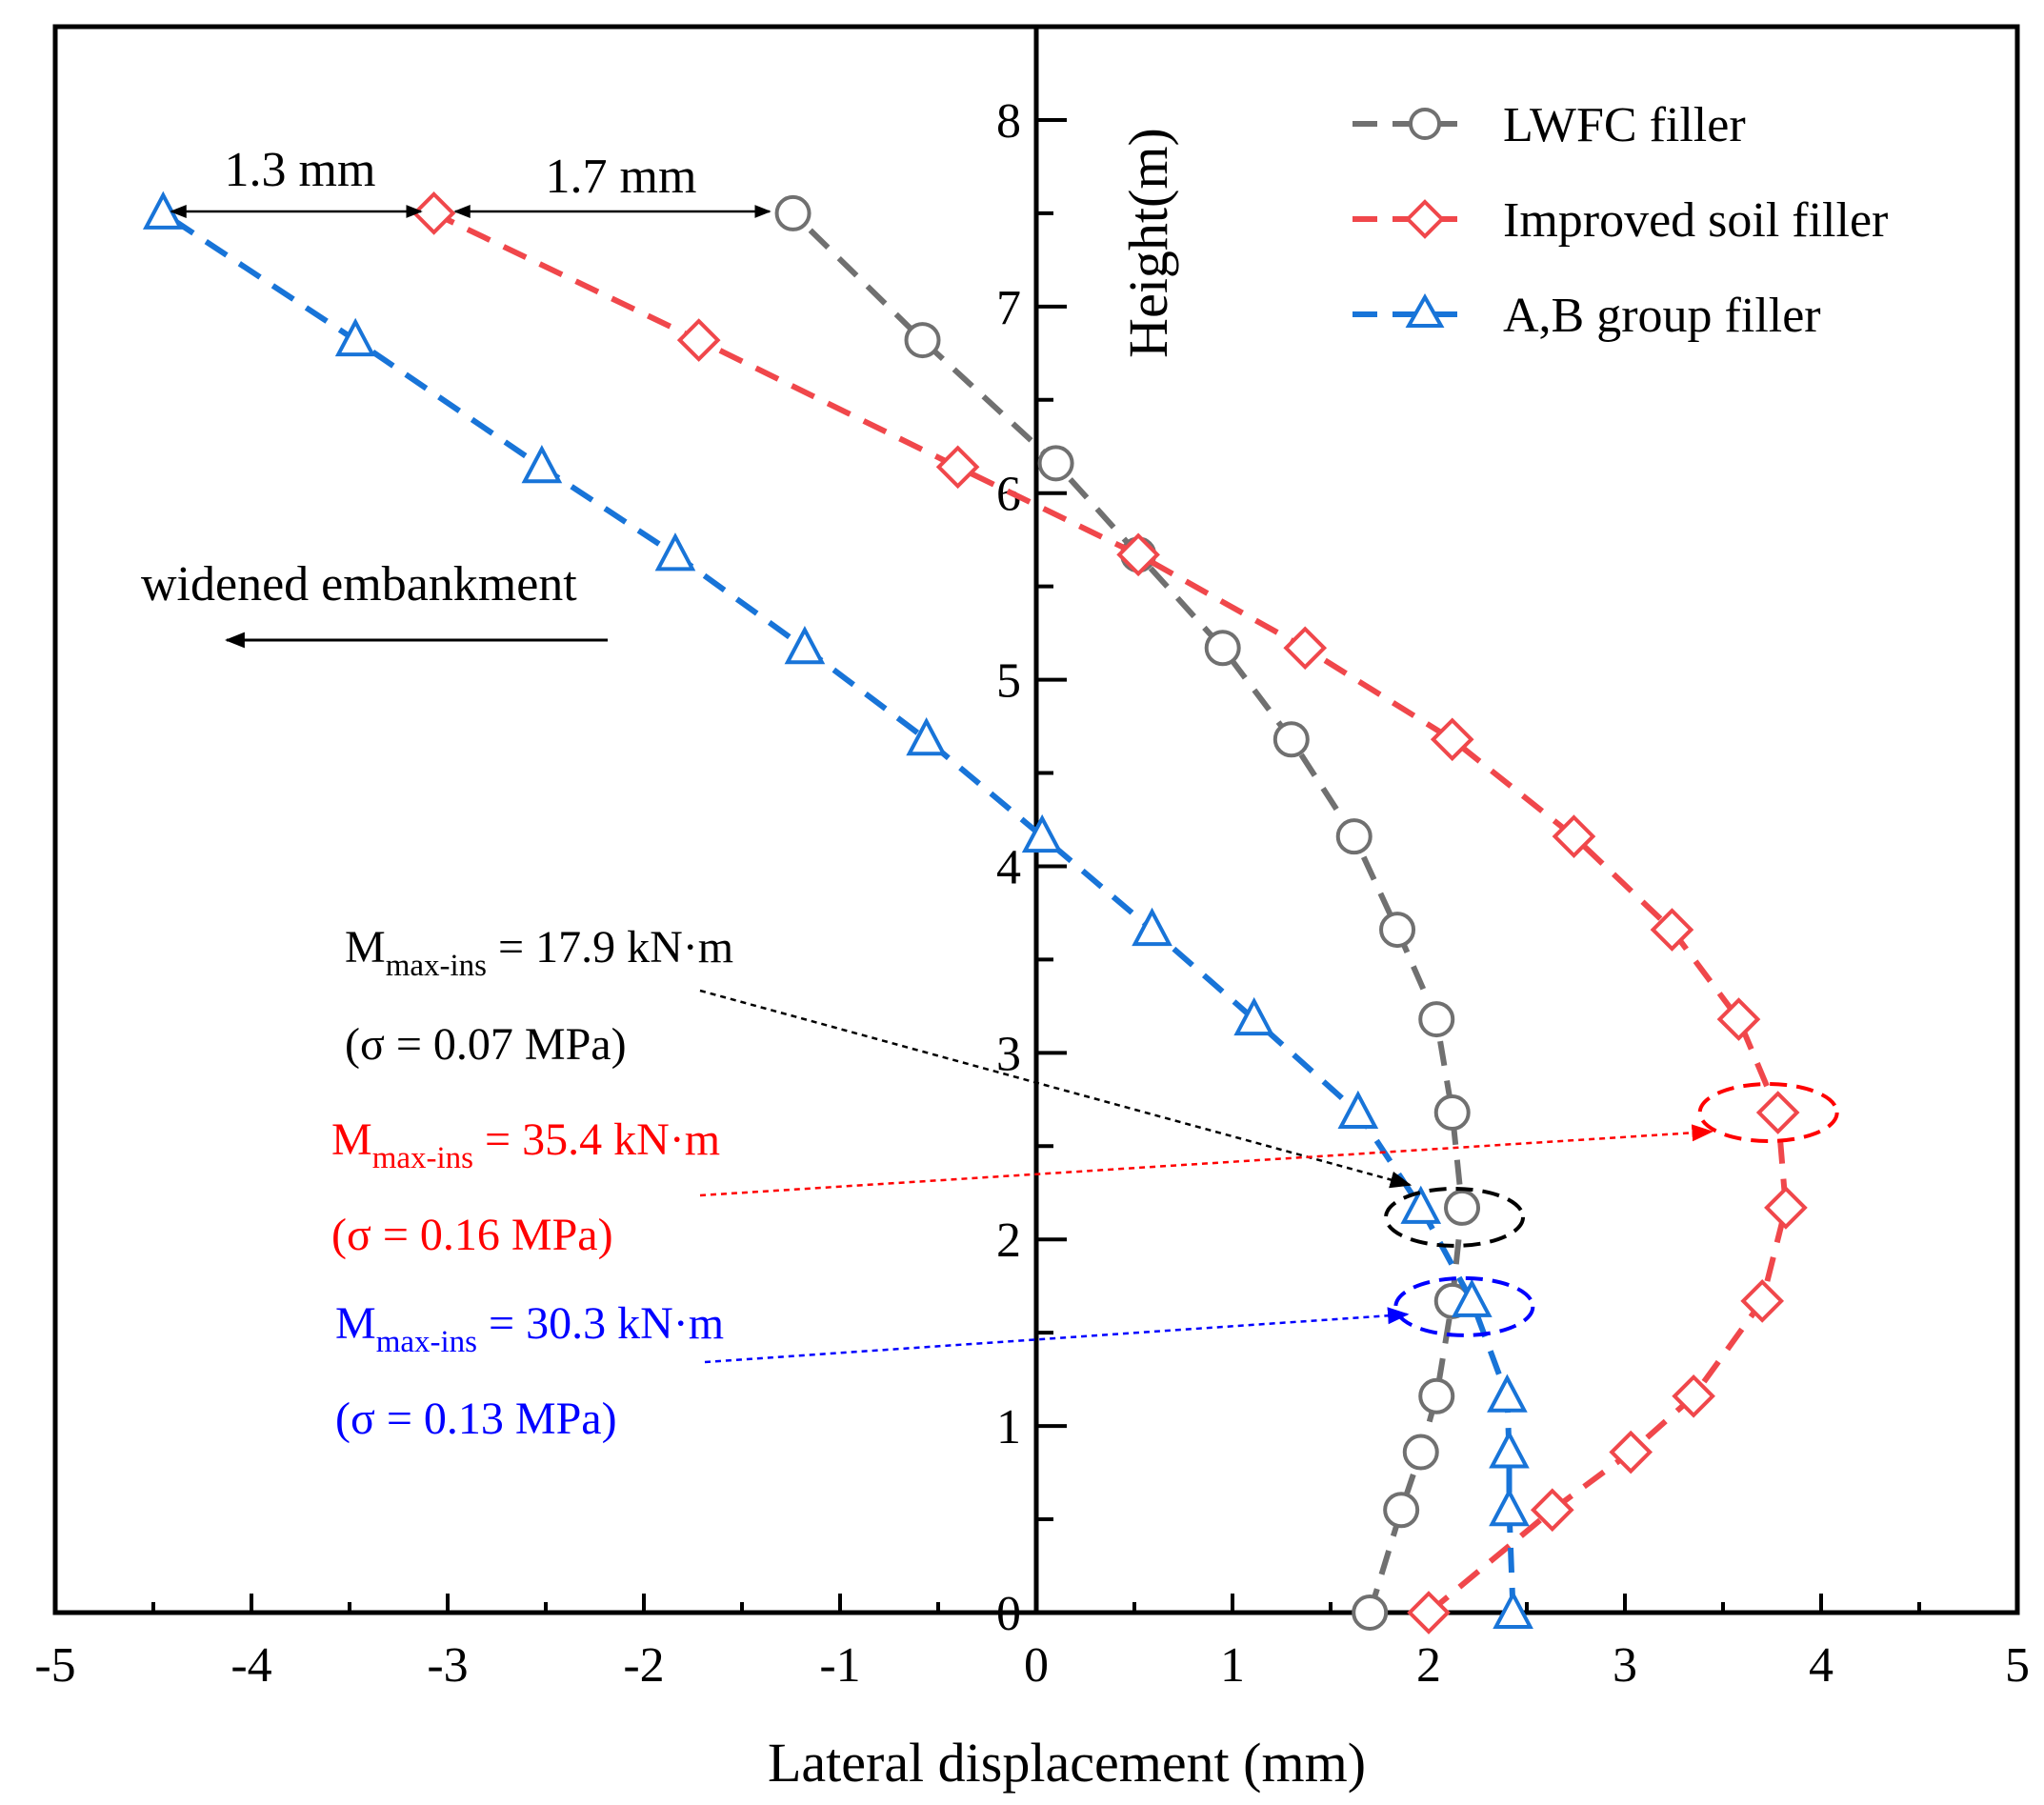 Image resolution: width=2044 pixels, height=1805 pixels. What do you see at coordinates (1206, 1160) in the screenshot?
I see `leader-improved-soil` at bounding box center [1206, 1160].